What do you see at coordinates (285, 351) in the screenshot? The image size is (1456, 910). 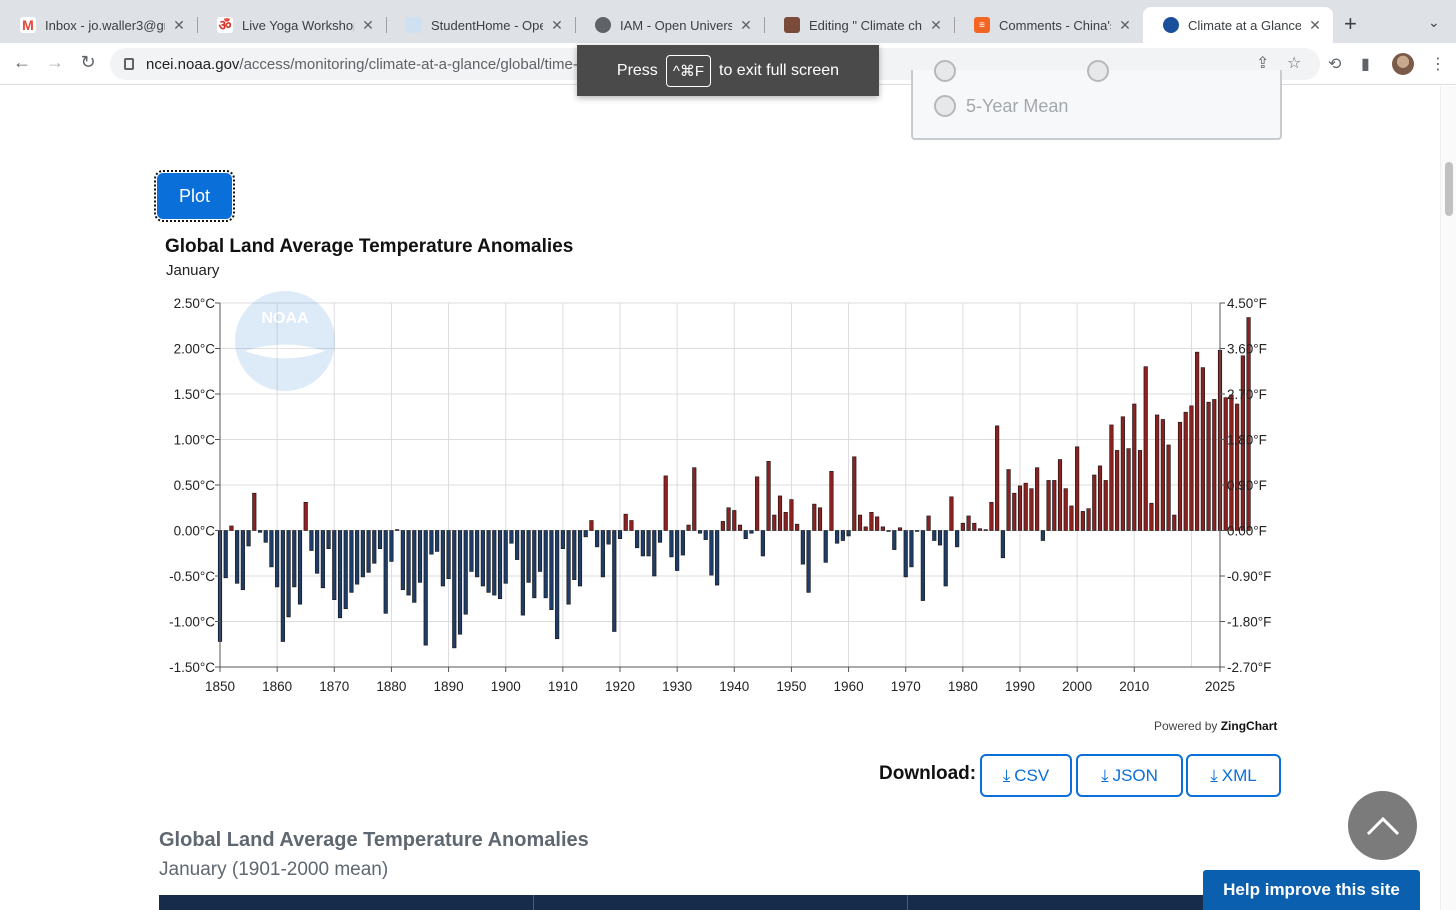 I see `noaa-watermark-bird` at bounding box center [285, 351].